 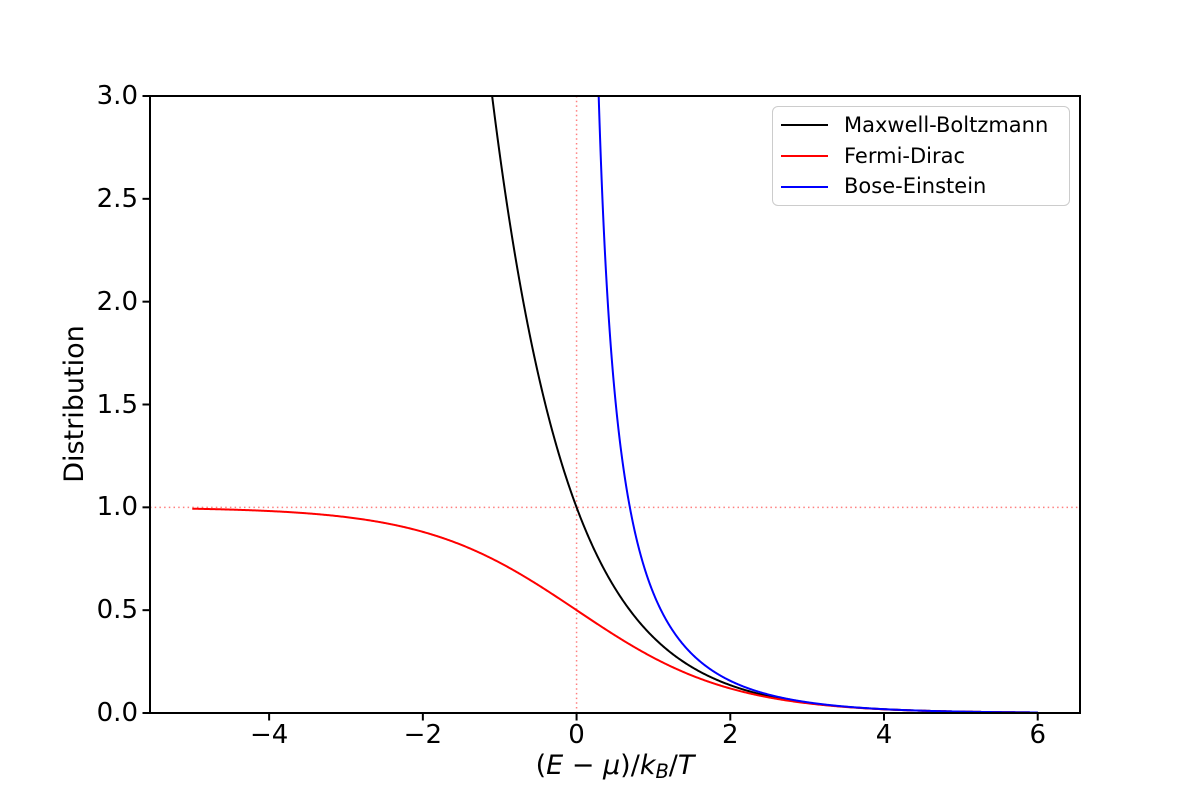 I want to click on x-axis-label-part: k, so click(x=647, y=765).